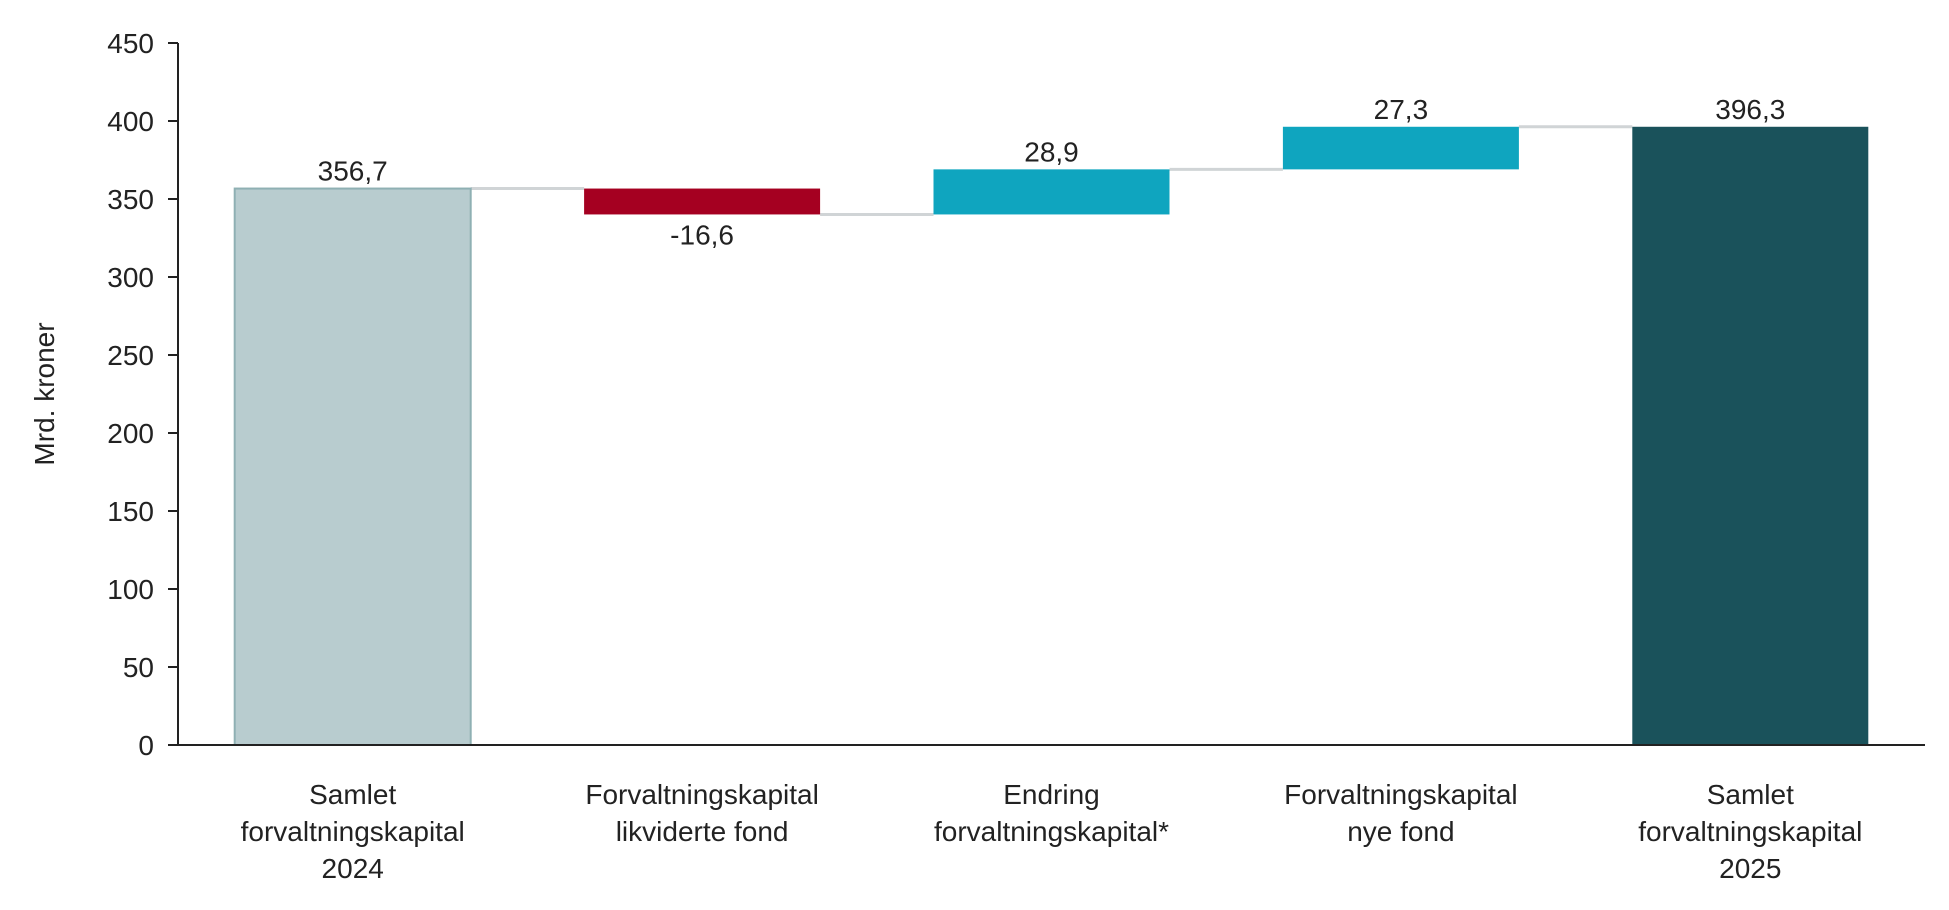  I want to click on category-label: Endring, so click(1051, 794).